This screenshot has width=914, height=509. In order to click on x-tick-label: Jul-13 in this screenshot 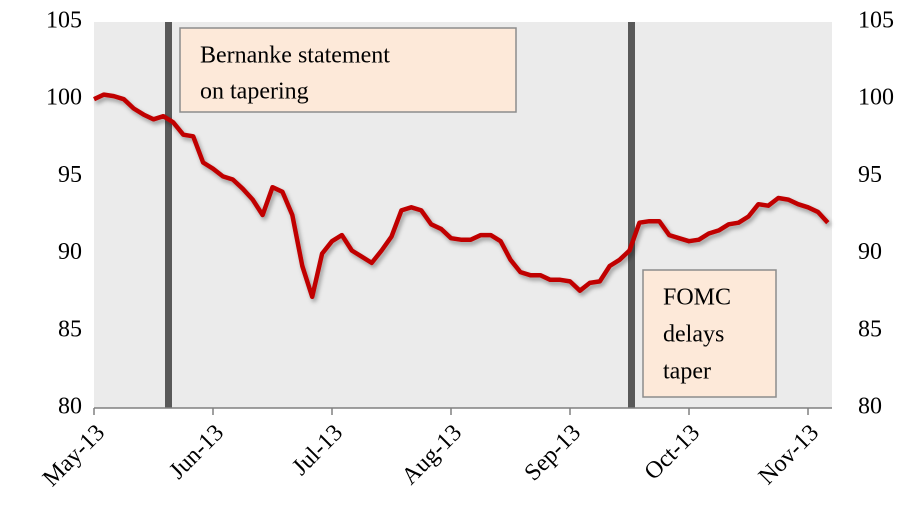, I will do `click(317, 450)`.